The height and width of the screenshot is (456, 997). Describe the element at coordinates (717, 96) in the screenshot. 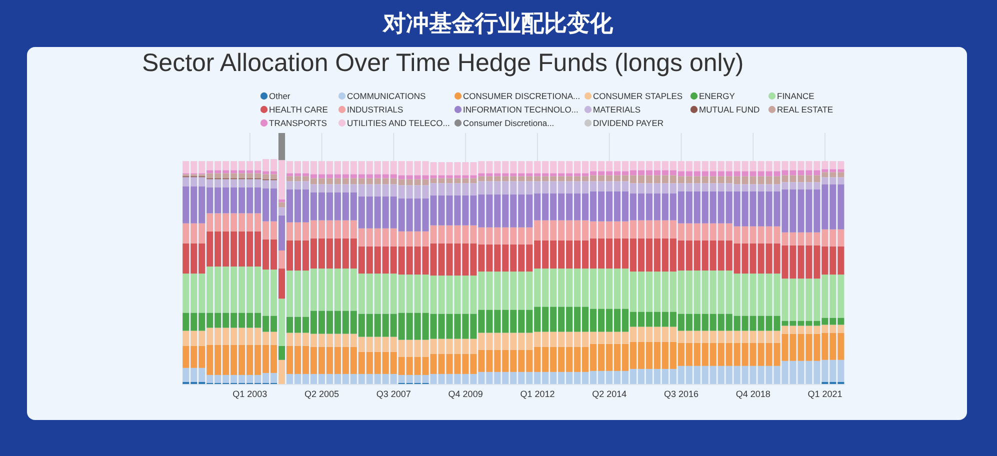

I see `legend-label: ENERGY` at that location.